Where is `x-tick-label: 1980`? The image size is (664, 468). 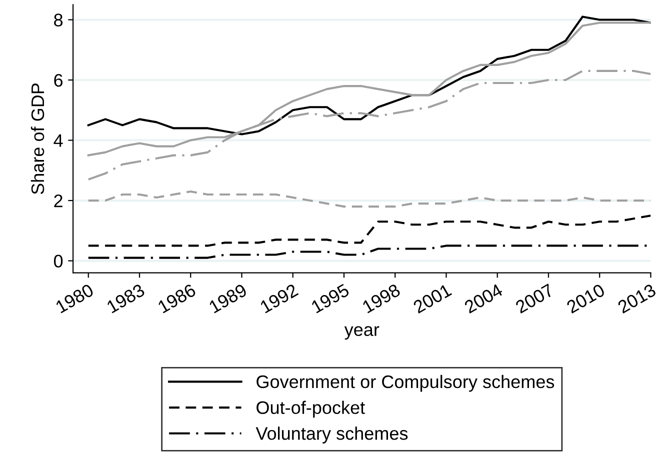
x-tick-label: 1980 is located at coordinates (74, 298).